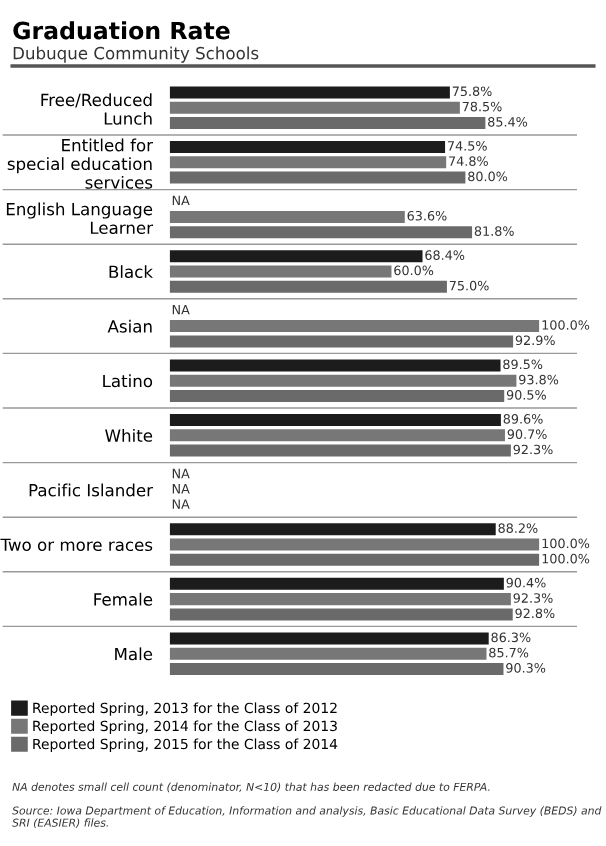  What do you see at coordinates (129, 326) in the screenshot?
I see `y-tick-label: Asian` at bounding box center [129, 326].